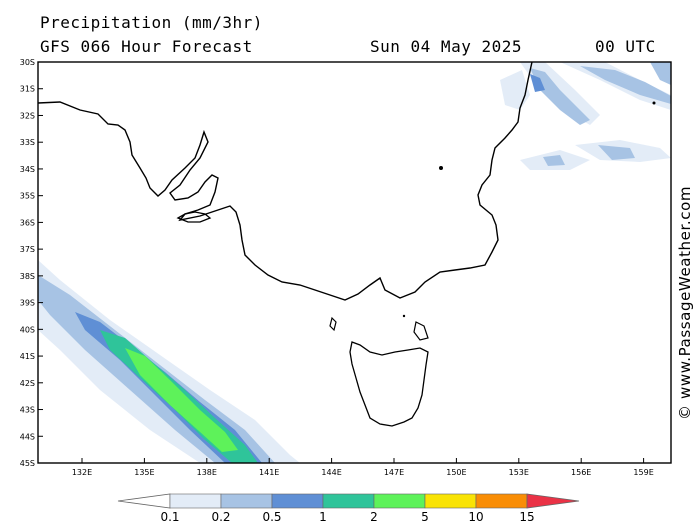  What do you see at coordinates (553, 501) in the screenshot?
I see `legend-swatch-above` at bounding box center [553, 501].